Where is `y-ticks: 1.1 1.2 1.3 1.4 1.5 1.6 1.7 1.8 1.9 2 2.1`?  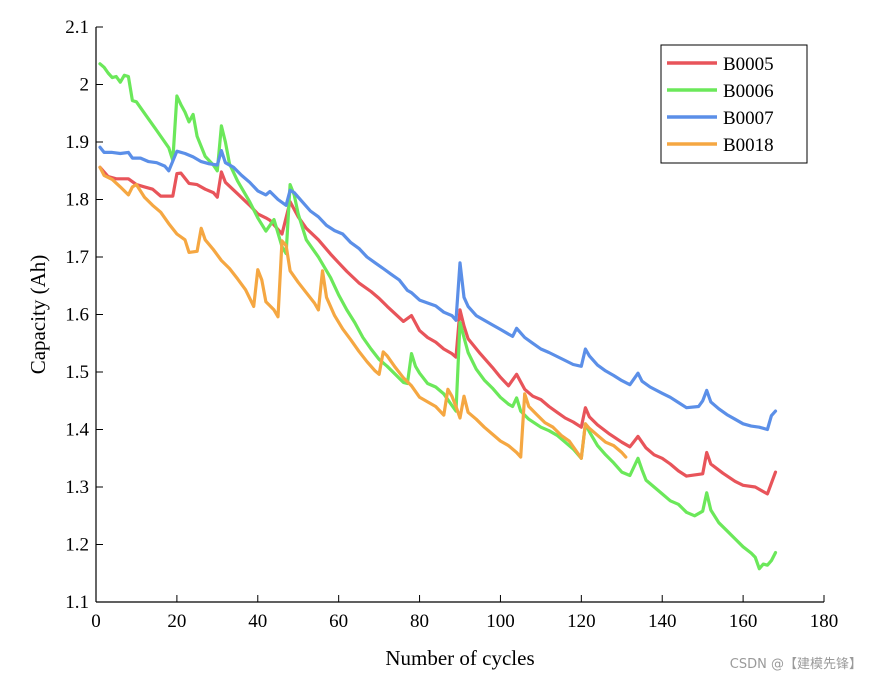
y-ticks: 1.1 1.2 1.3 1.4 1.5 1.6 1.7 1.8 1.9 2 2.1 is located at coordinates (84, 315).